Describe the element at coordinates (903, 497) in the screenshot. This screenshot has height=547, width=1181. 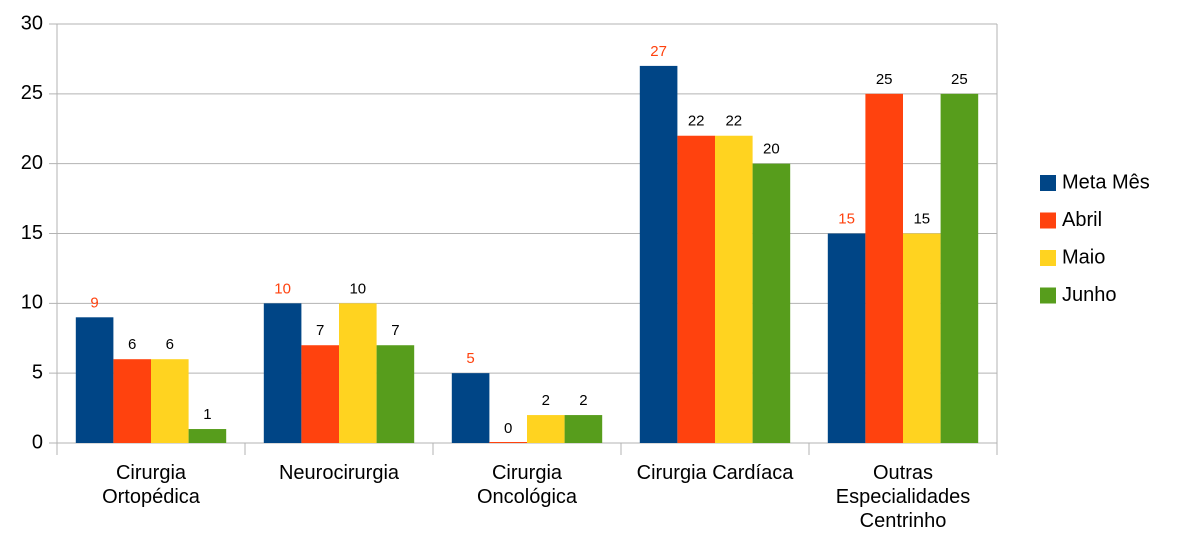
I see `x-tick-label: Outras Especialidades Centrinho` at that location.